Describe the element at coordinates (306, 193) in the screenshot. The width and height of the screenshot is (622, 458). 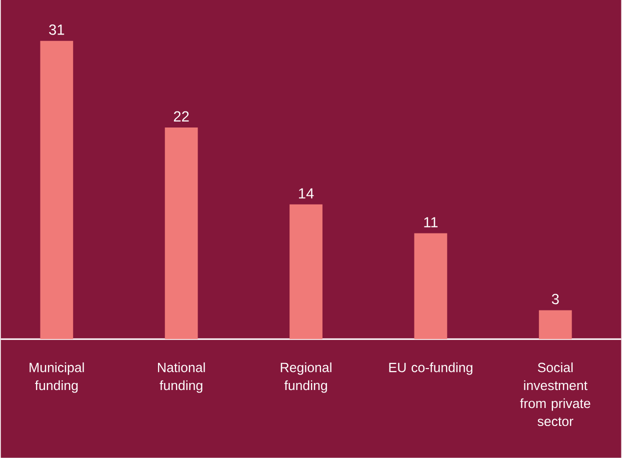
I see `data-label: 14` at that location.